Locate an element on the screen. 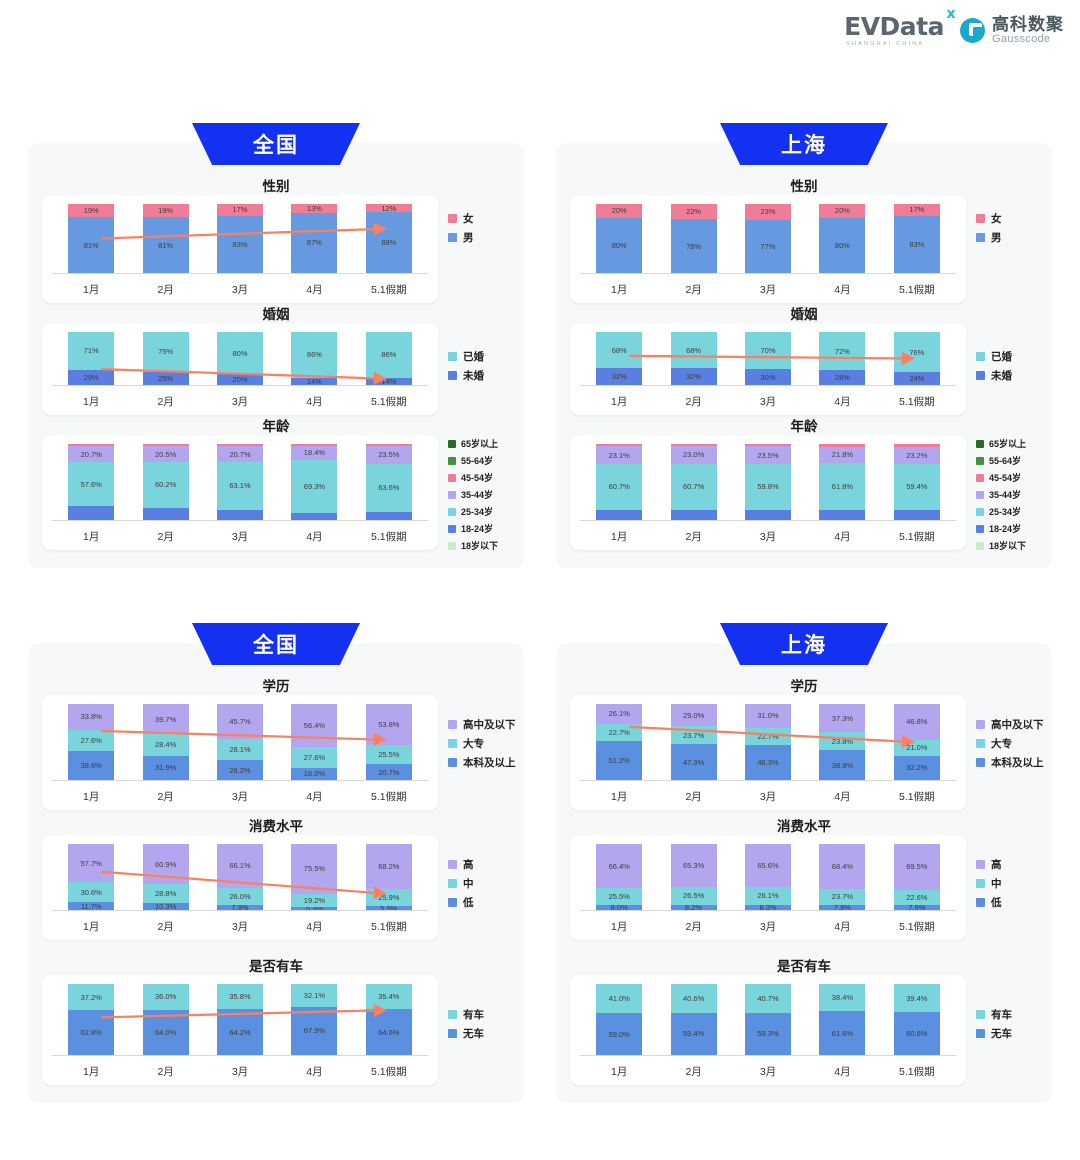 The height and width of the screenshot is (1160, 1080). stacked-bar: 23.2% 59.4% is located at coordinates (916, 482).